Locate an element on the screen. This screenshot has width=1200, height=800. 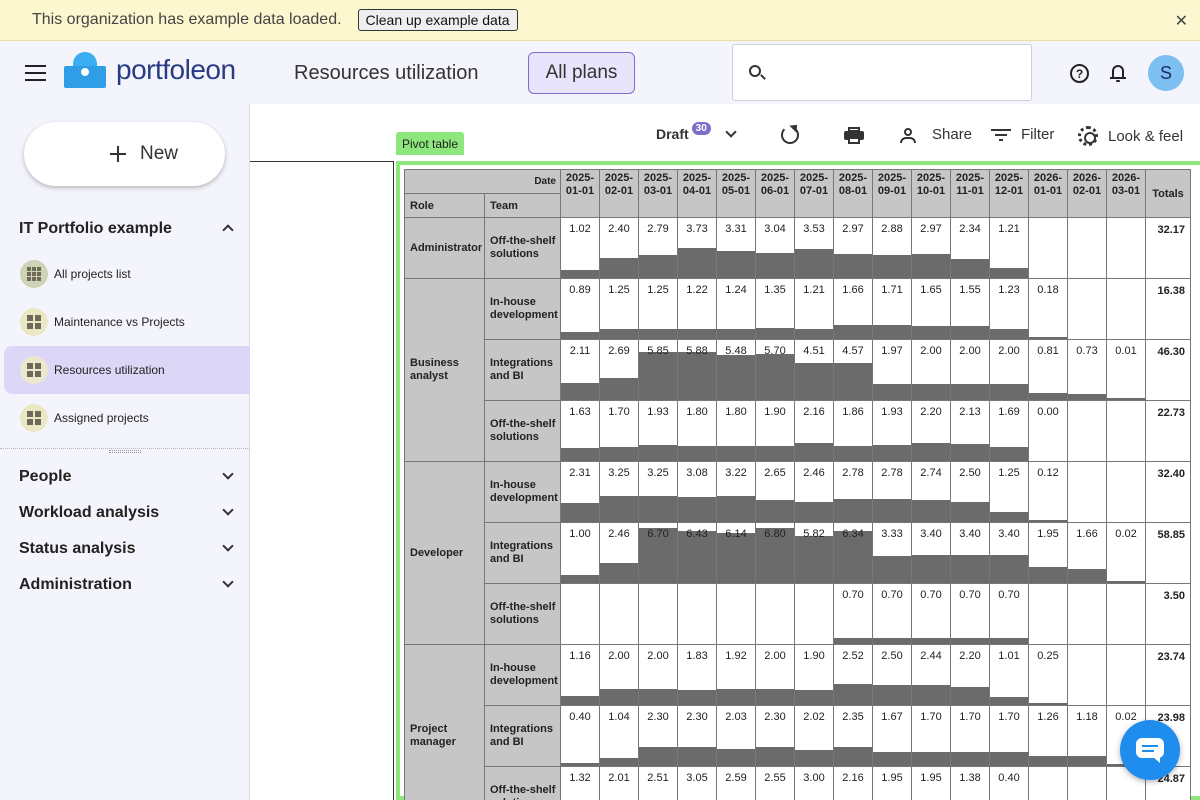
value-cell: 1.16 is located at coordinates (580, 675).